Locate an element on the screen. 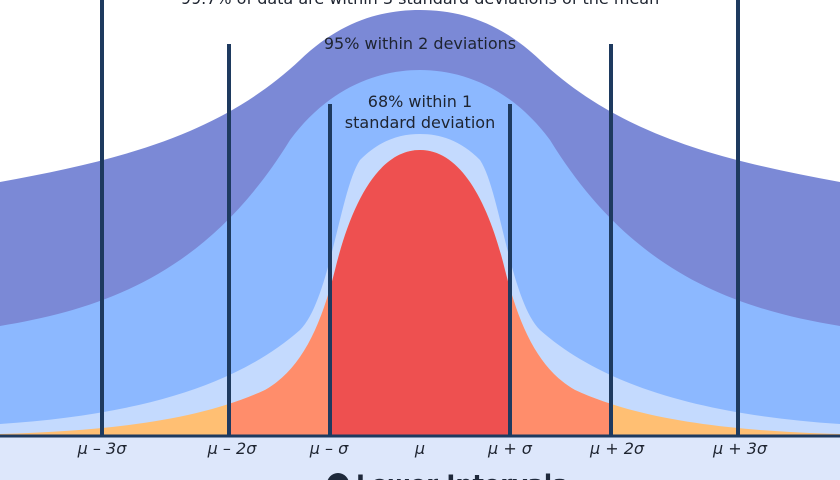 This screenshot has width=840, height=480. label-1sd-line2: standard deviation is located at coordinates (420, 122).